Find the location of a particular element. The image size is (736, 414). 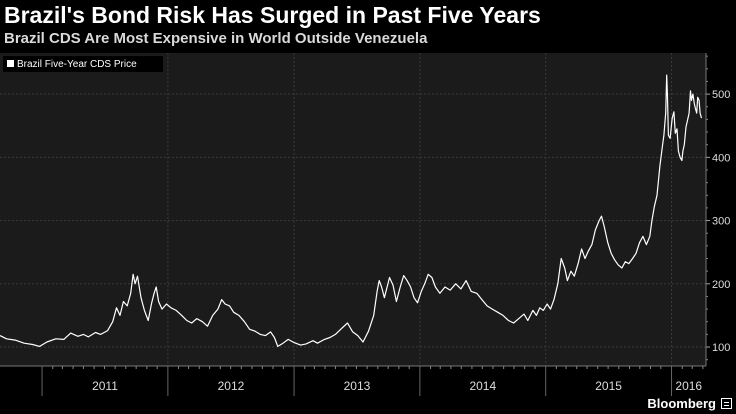

legend-box is located at coordinates (83, 64).